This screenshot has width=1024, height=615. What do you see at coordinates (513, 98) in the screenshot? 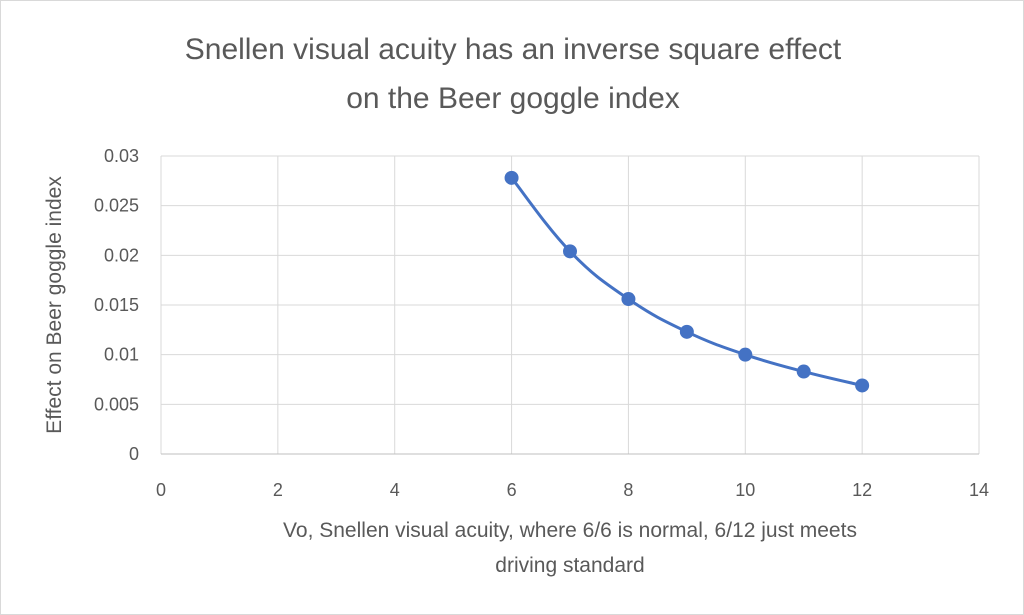
I see `chart-title-line-2: on the Beer goggle index` at bounding box center [513, 98].